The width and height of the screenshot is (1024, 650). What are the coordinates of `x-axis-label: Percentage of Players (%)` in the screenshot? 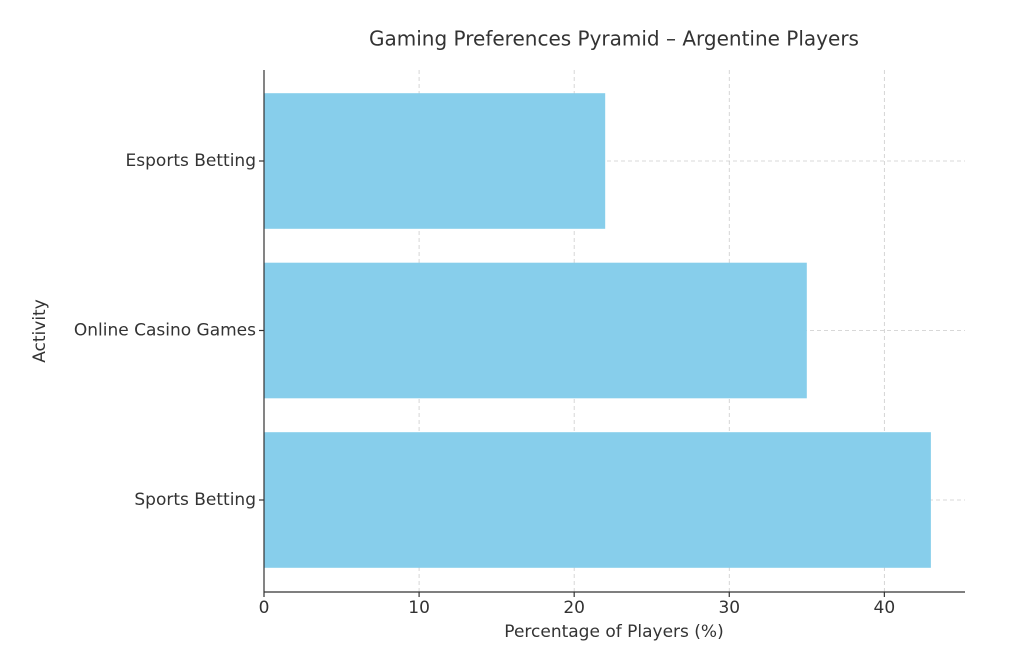 It's located at (613, 632).